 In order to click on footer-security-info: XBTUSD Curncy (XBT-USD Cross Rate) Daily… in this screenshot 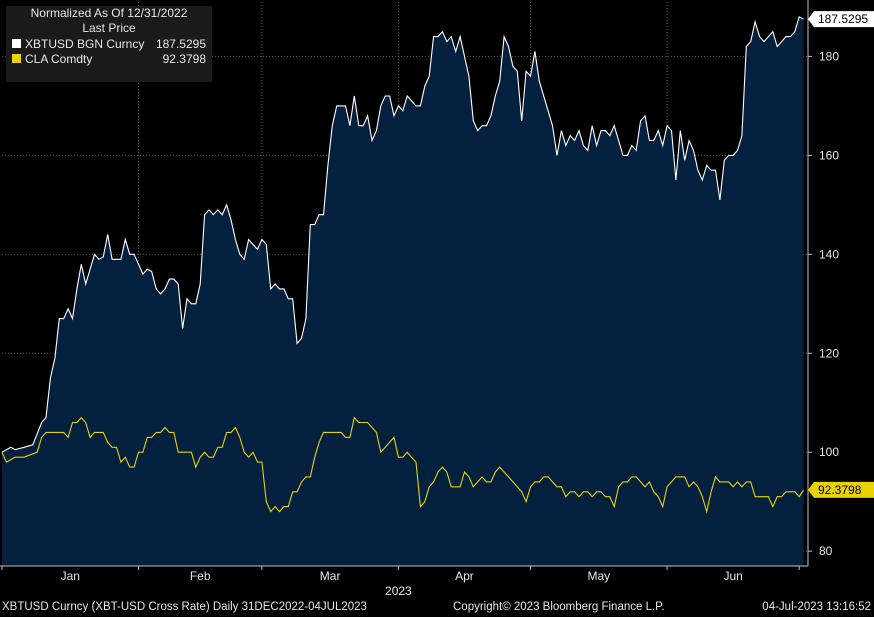, I will do `click(184, 607)`.